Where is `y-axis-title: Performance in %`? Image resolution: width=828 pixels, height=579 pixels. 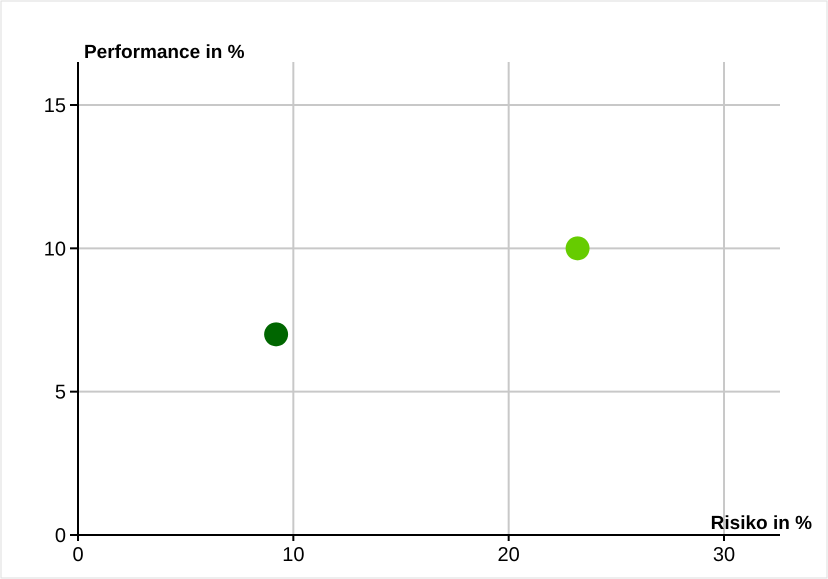 y-axis-title: Performance in % is located at coordinates (164, 52).